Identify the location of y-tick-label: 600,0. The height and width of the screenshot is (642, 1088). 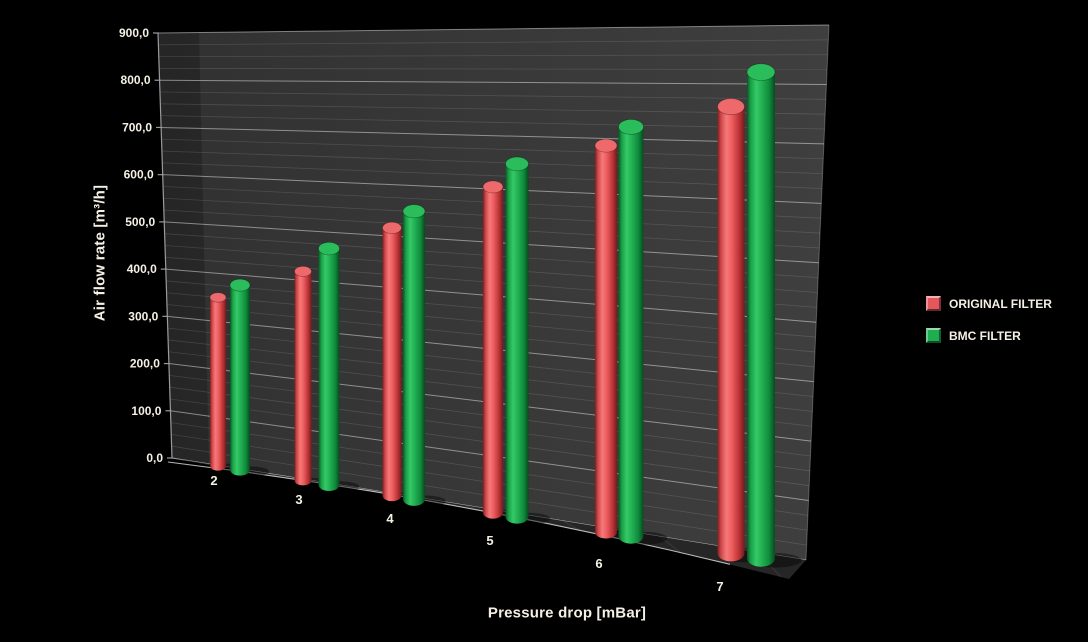
(139, 175).